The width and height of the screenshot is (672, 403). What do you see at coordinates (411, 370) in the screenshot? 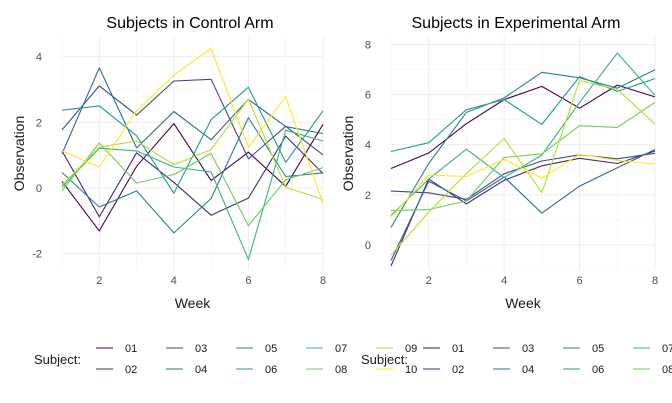
I see `legend-label-10: 10` at bounding box center [411, 370].